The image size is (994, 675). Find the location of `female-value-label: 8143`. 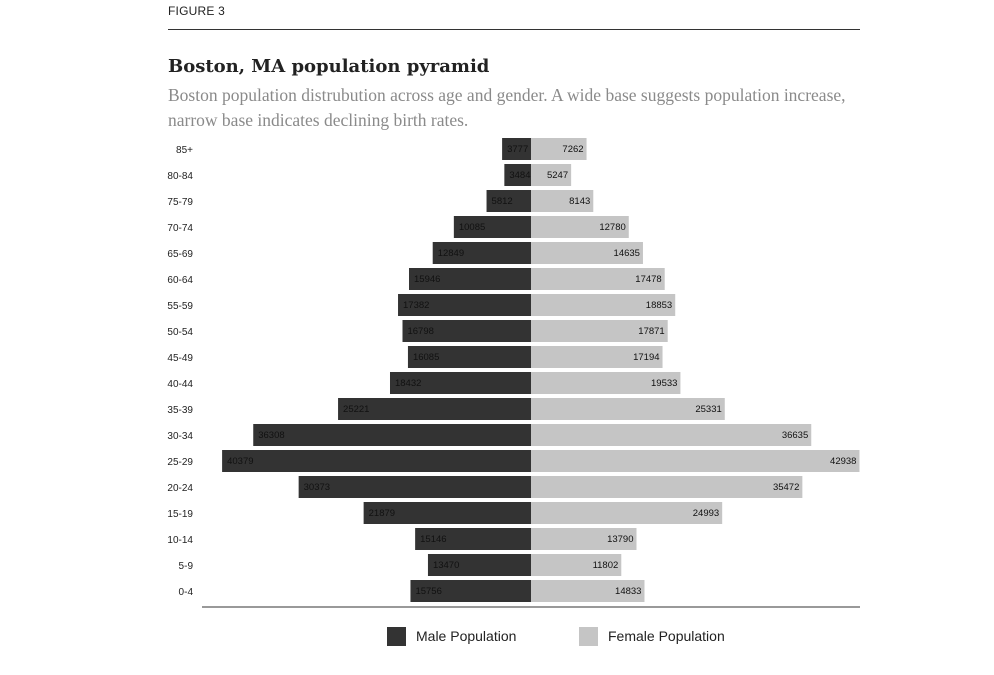

female-value-label: 8143 is located at coordinates (579, 201).